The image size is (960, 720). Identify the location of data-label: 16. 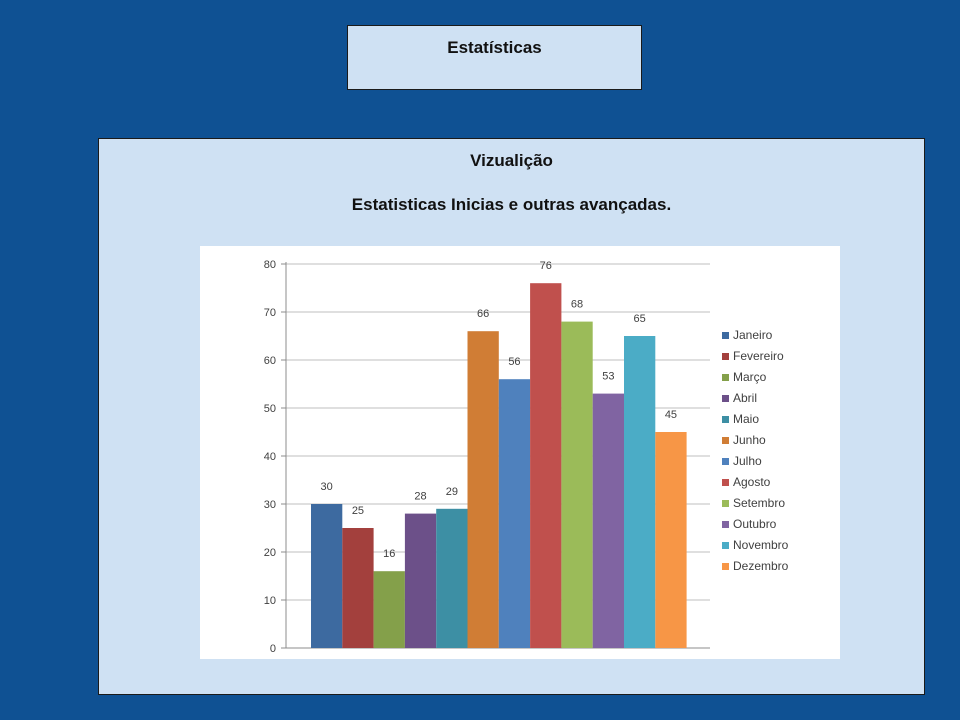
(389, 554).